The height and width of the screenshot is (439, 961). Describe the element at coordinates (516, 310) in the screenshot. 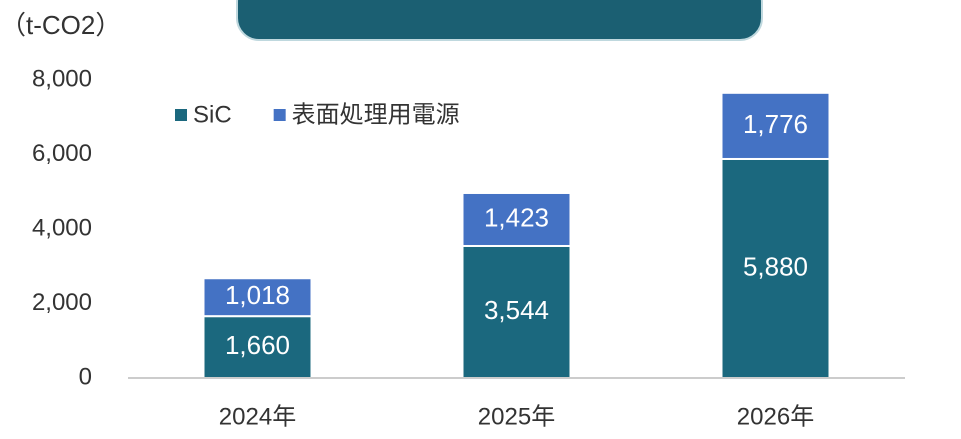

I see `data-label: 3,544` at that location.